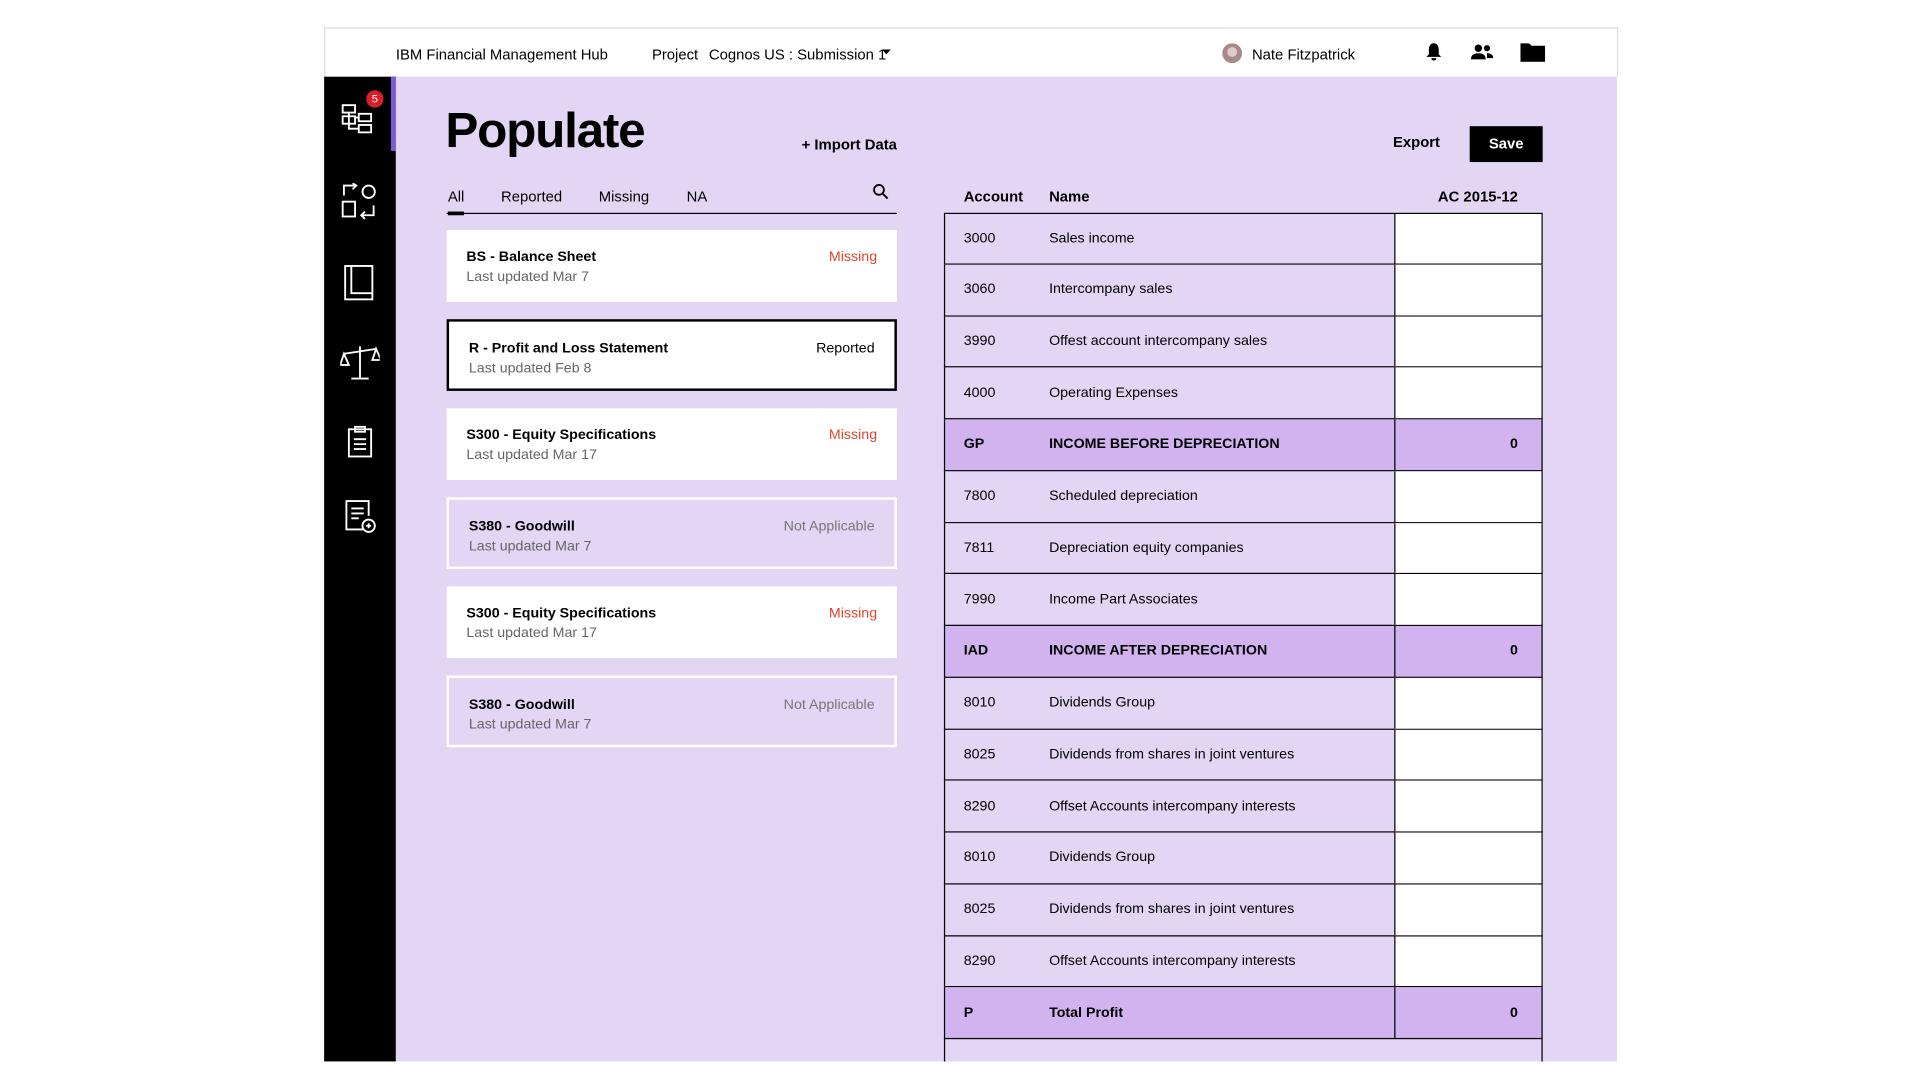  I want to click on account-cell: 7800, so click(979, 496).